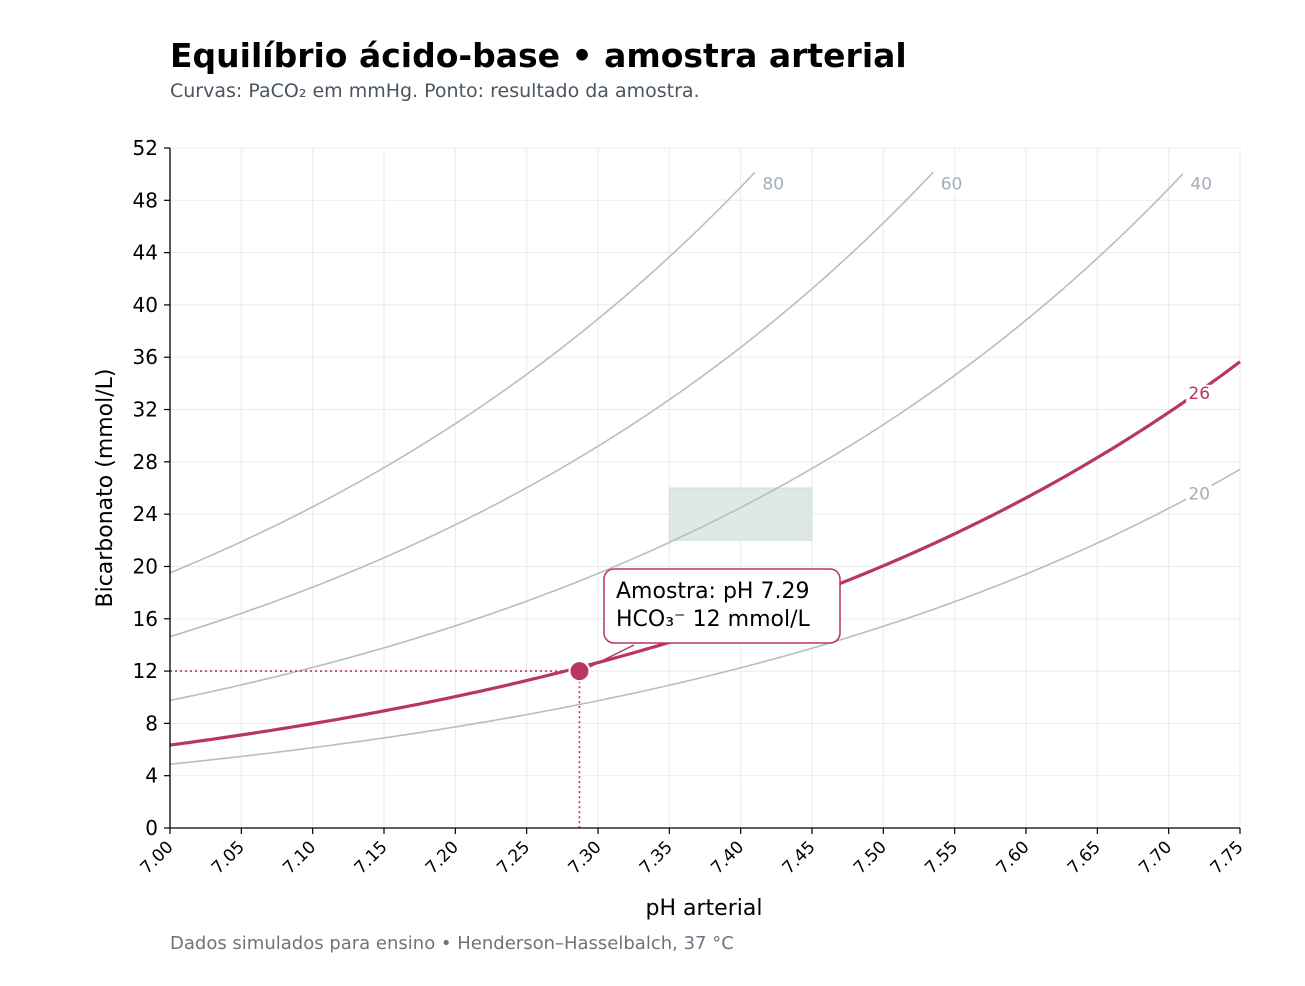 The height and width of the screenshot is (986, 1305). Describe the element at coordinates (712, 591) in the screenshot. I see `annotation-line-1: Amostra: pH 7.29` at that location.